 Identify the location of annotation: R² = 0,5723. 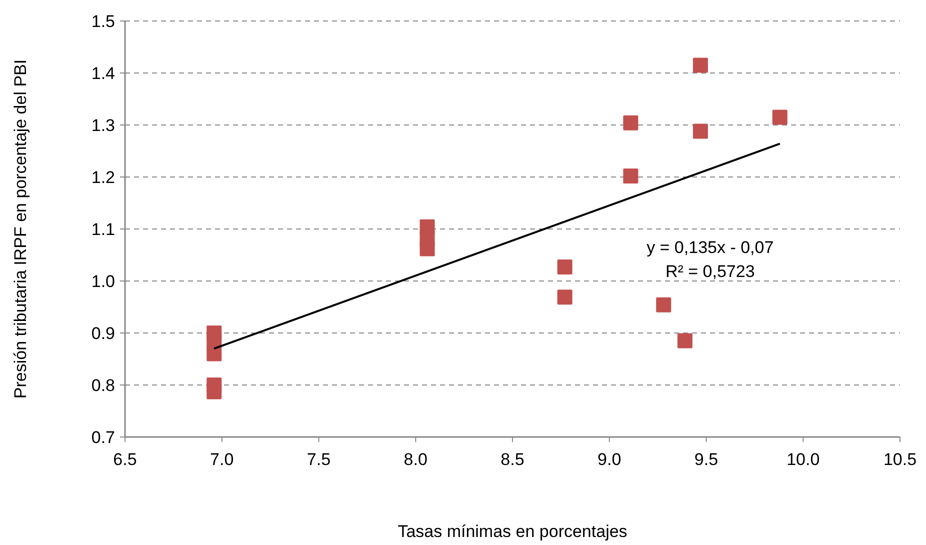
(710, 271).